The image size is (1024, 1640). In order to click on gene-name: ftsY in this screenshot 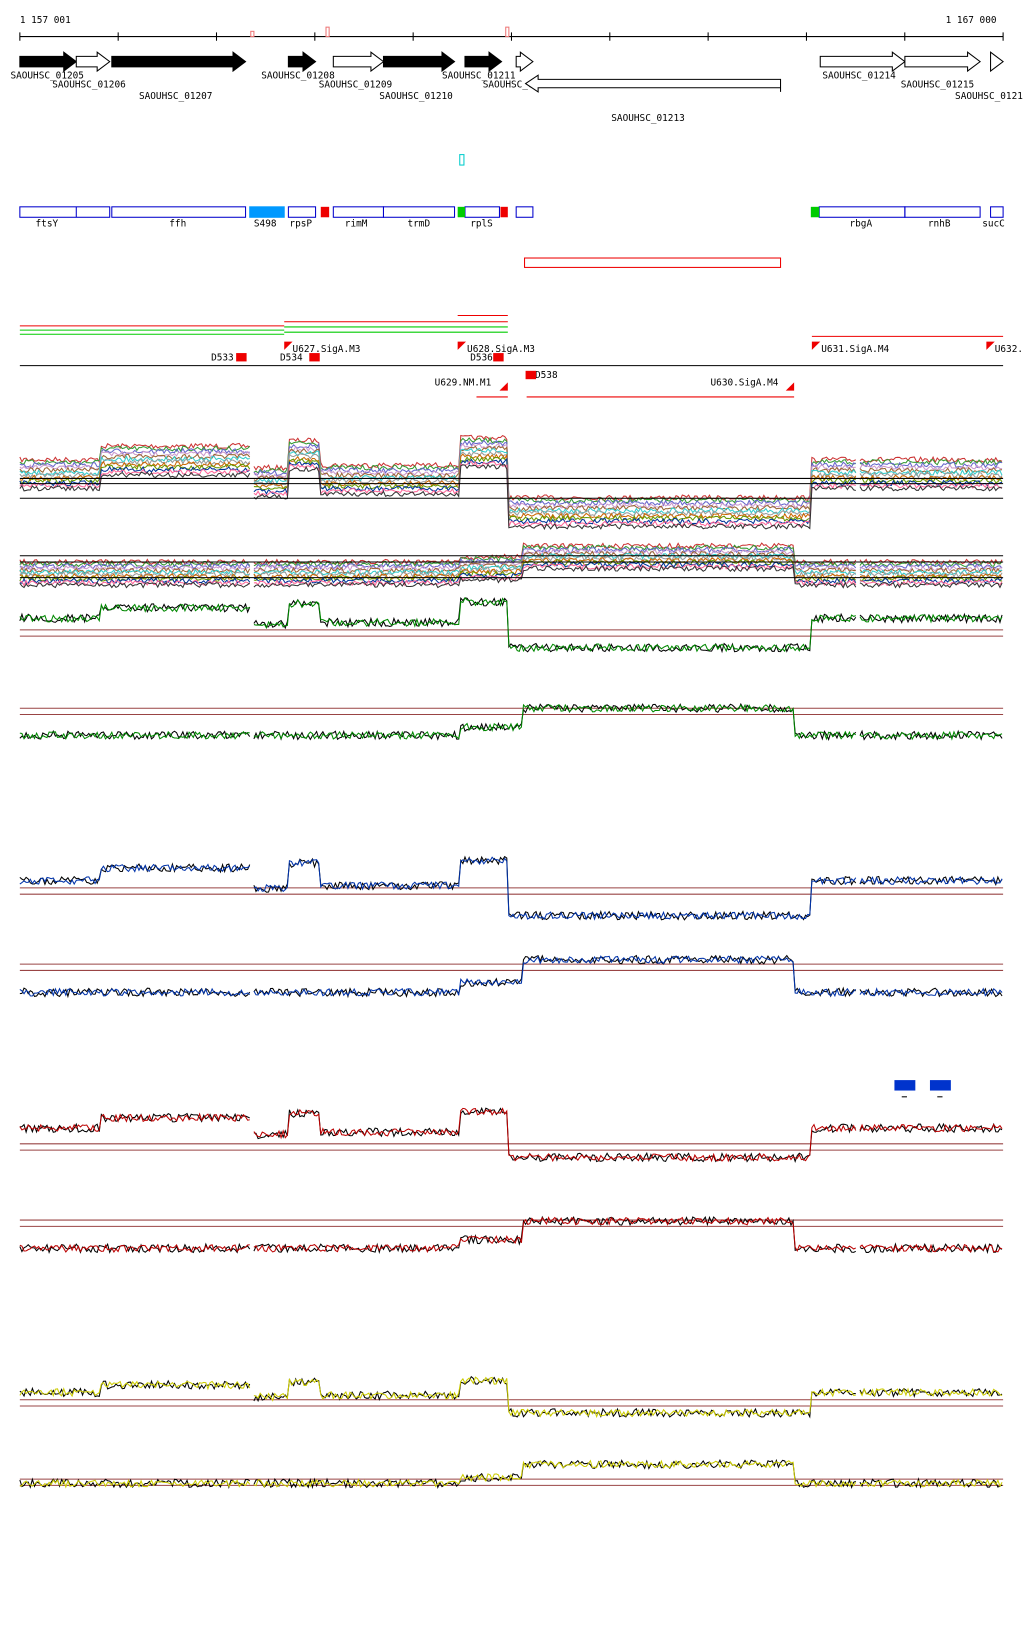, I will do `click(47, 224)`.